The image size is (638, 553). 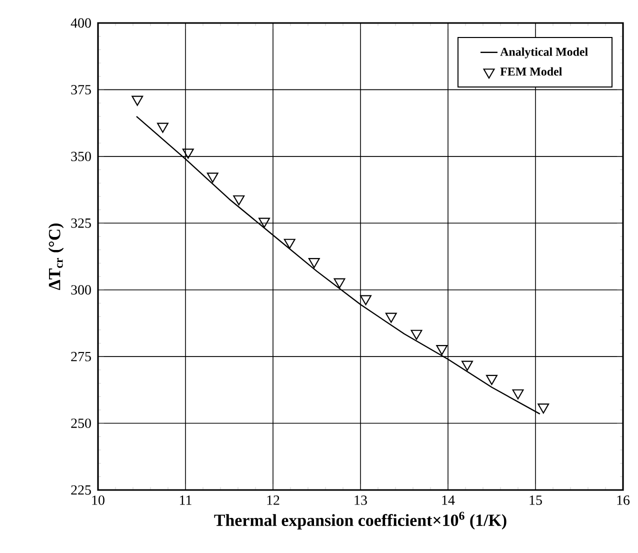 What do you see at coordinates (448, 500) in the screenshot?
I see `x-tick-label: 14` at bounding box center [448, 500].